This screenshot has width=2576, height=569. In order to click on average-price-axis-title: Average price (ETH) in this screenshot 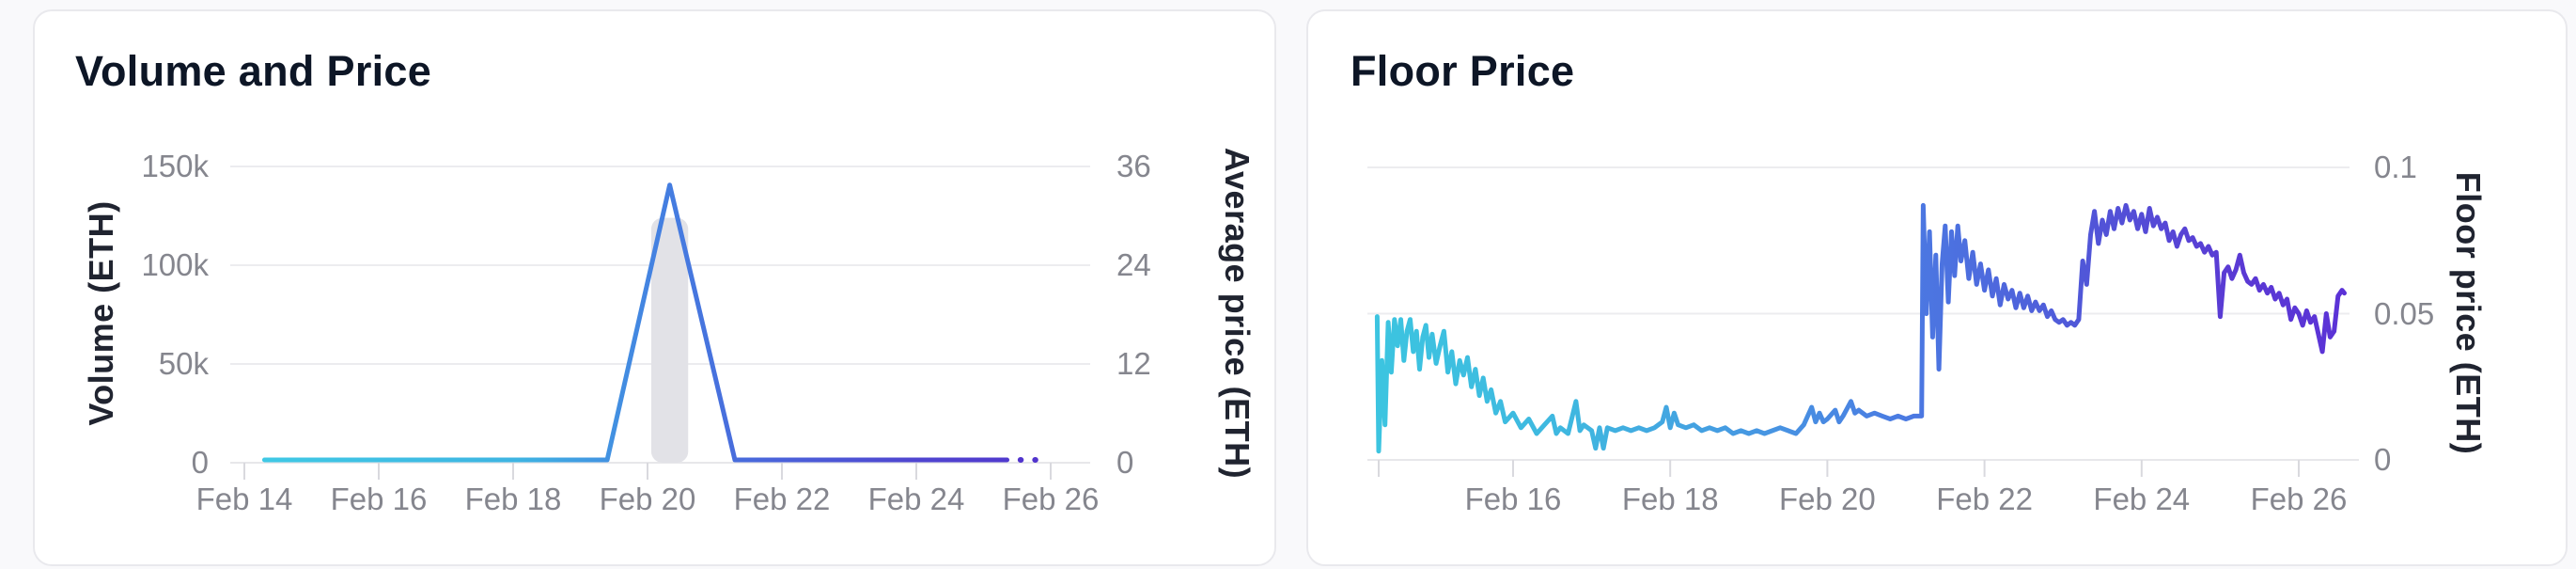, I will do `click(1237, 313)`.